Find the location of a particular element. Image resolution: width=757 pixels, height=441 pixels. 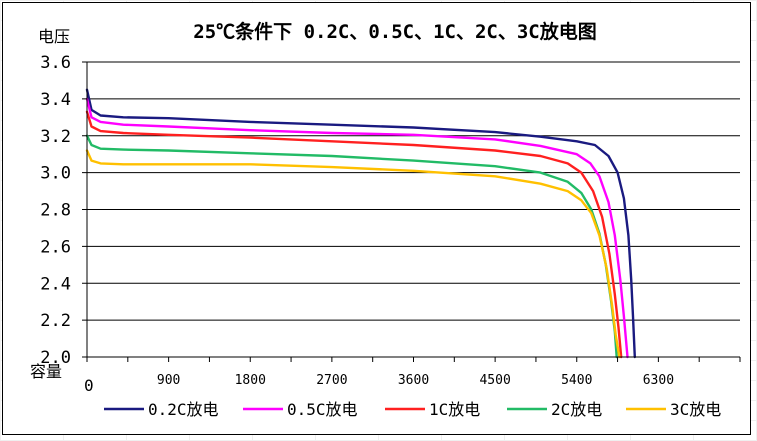

legend-label-2: 0.5C放电 is located at coordinates (322, 409).